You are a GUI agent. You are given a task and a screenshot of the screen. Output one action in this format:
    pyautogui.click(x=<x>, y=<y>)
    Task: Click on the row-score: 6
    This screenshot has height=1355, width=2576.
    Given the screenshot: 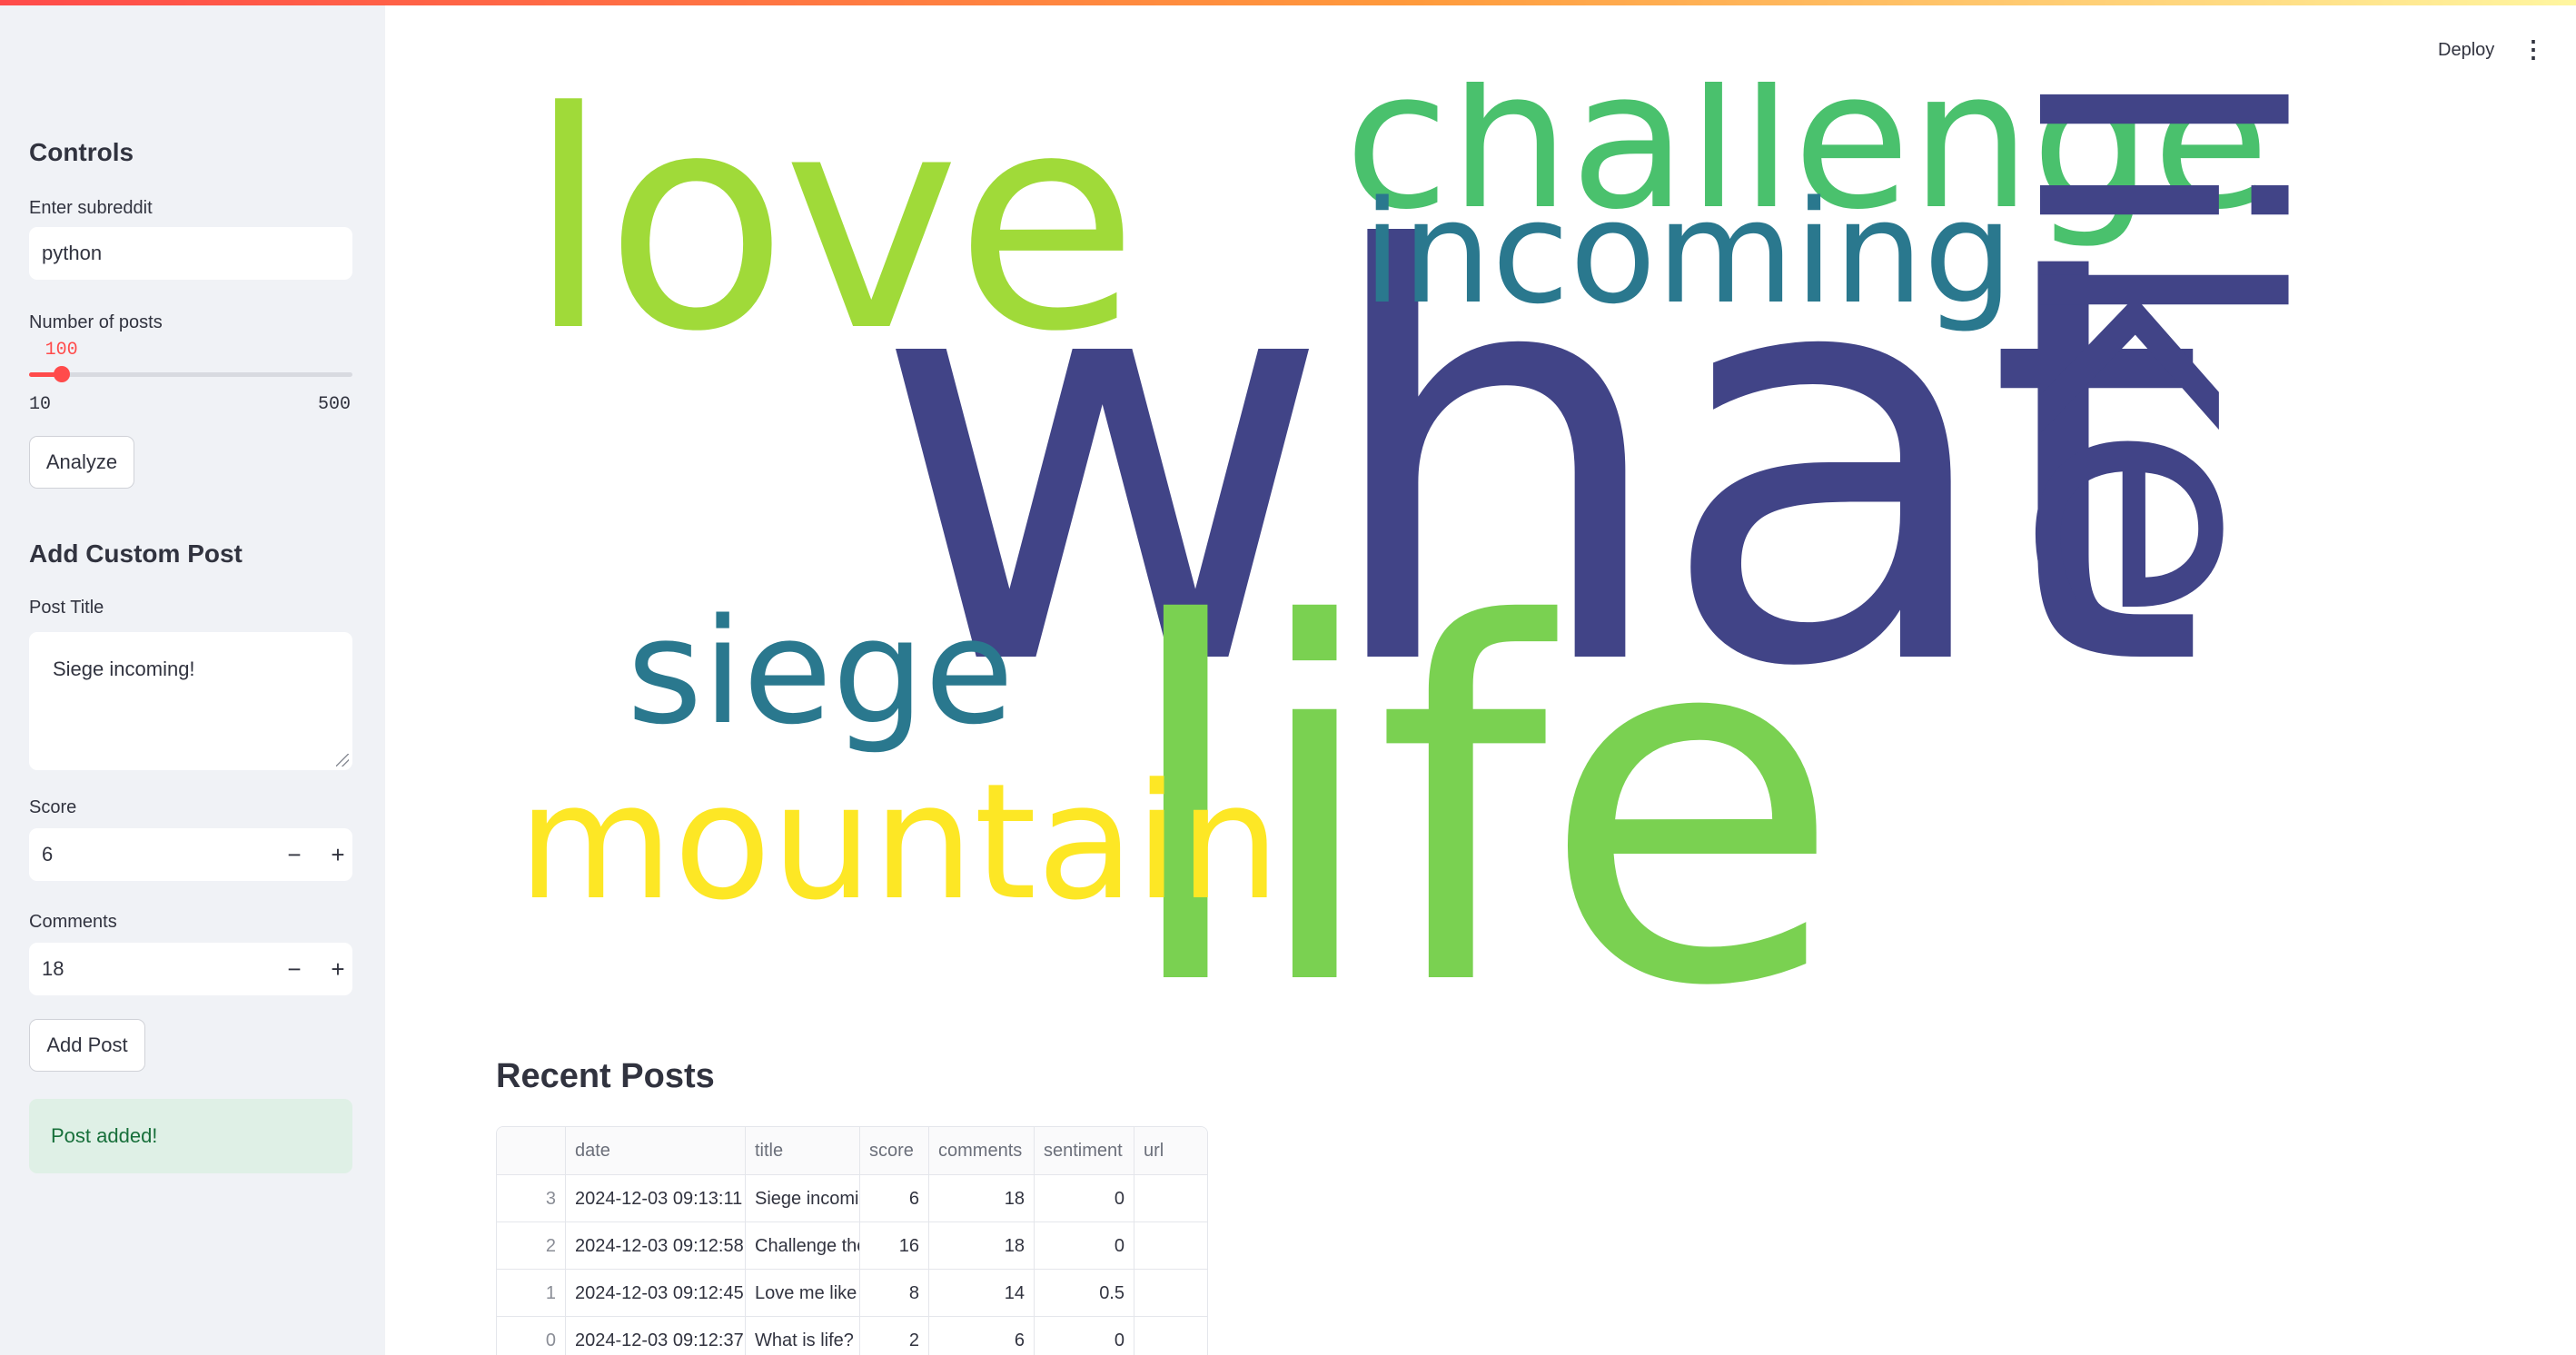 What is the action you would take?
    pyautogui.click(x=894, y=1198)
    